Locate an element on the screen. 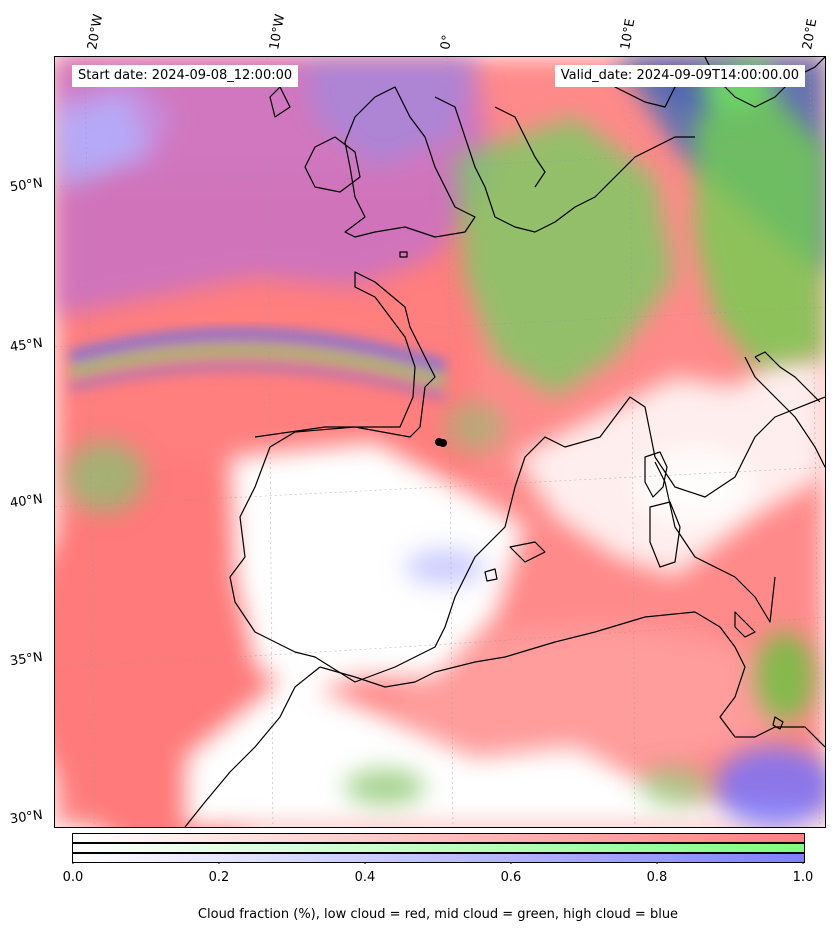  colorbar-tick-label: 0.6 is located at coordinates (511, 877).